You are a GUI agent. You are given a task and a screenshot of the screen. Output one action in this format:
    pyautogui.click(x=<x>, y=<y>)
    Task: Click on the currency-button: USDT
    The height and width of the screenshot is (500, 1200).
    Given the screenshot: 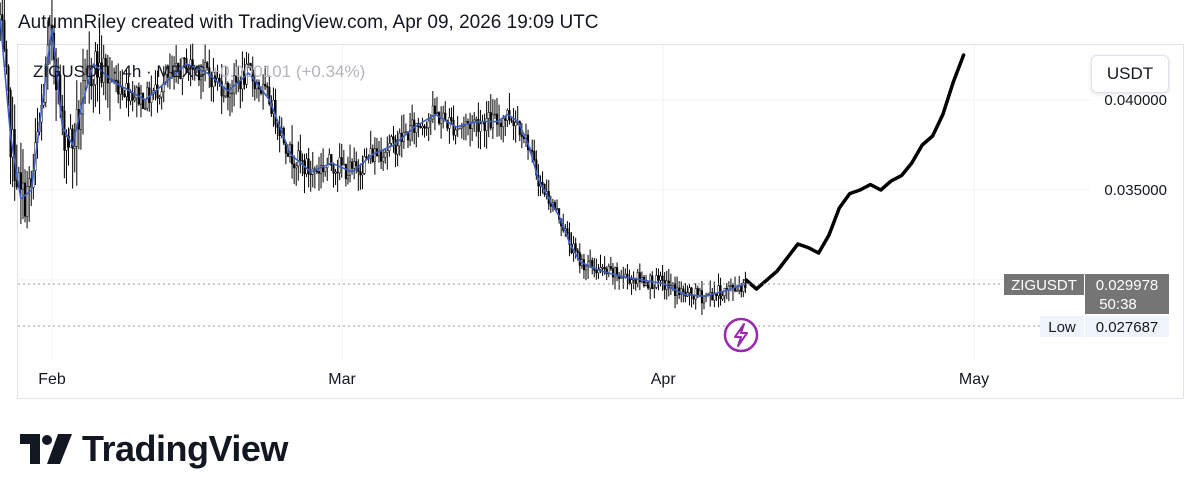 What is the action you would take?
    pyautogui.click(x=1130, y=74)
    